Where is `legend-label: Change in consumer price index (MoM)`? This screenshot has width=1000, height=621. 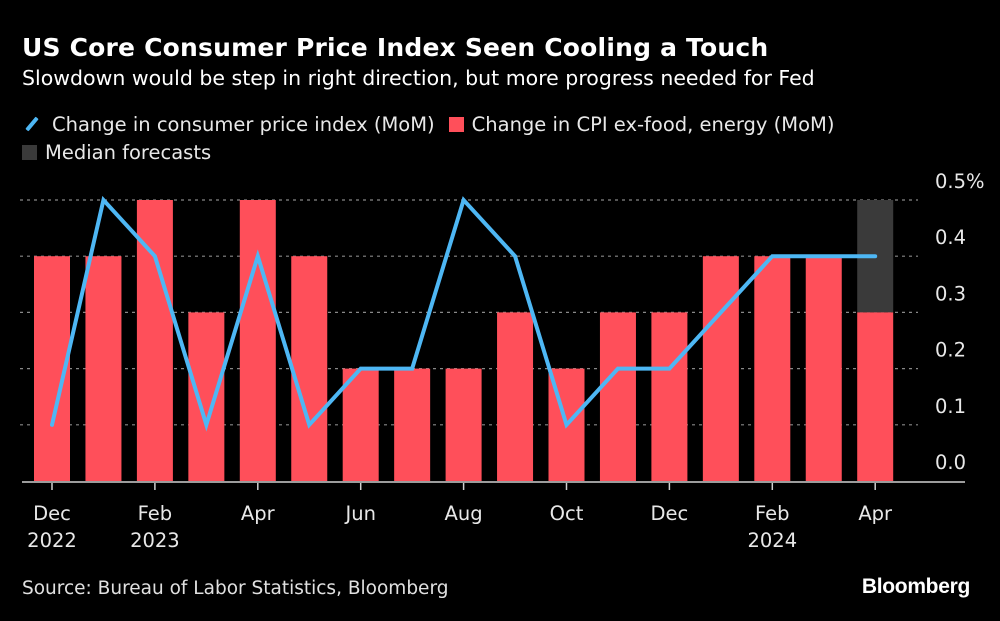 legend-label: Change in consumer price index (MoM) is located at coordinates (243, 124).